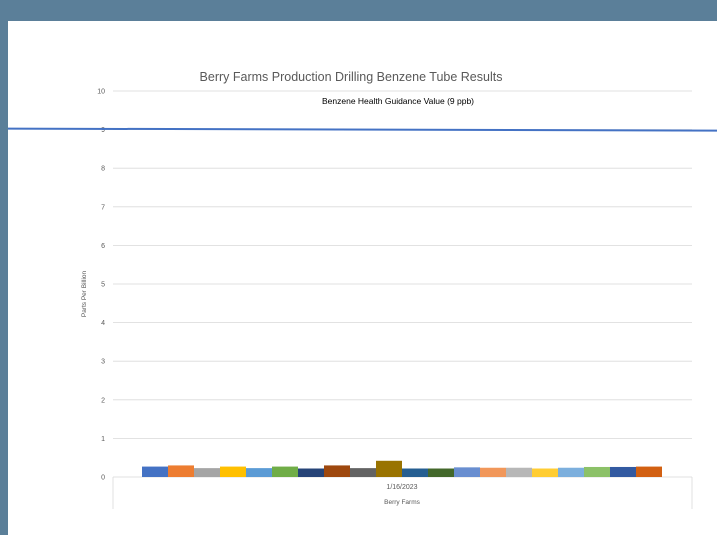  I want to click on y-axis-title: Parts Per Billion, so click(84, 294).